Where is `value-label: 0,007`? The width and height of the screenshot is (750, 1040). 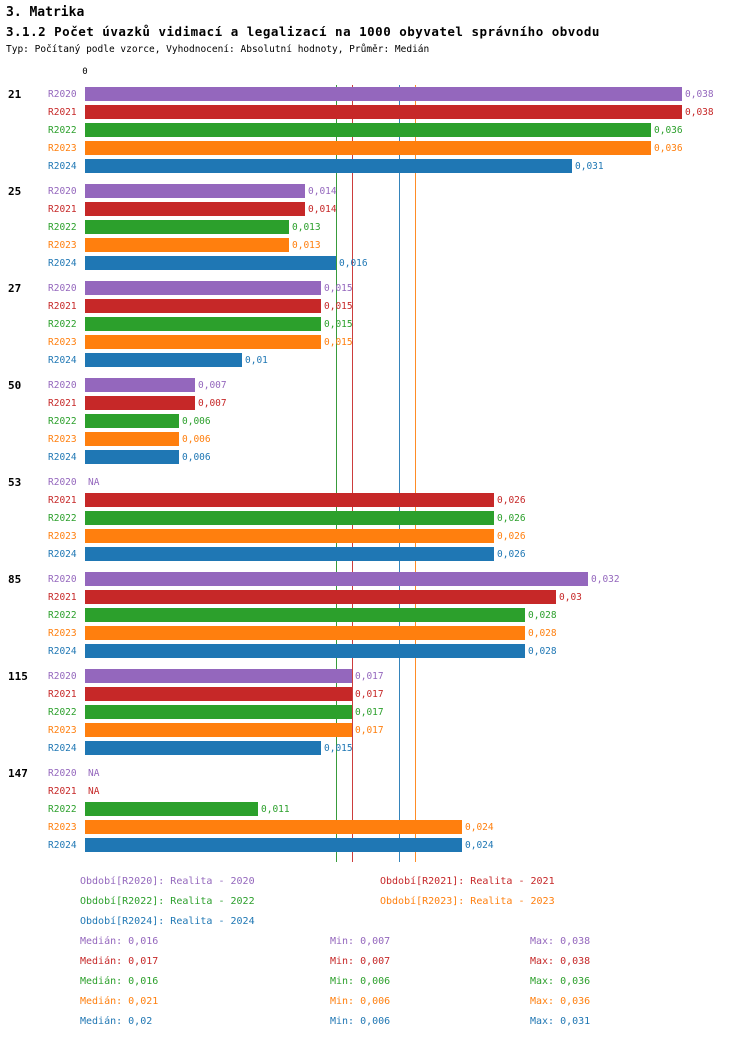 value-label: 0,007 is located at coordinates (212, 403).